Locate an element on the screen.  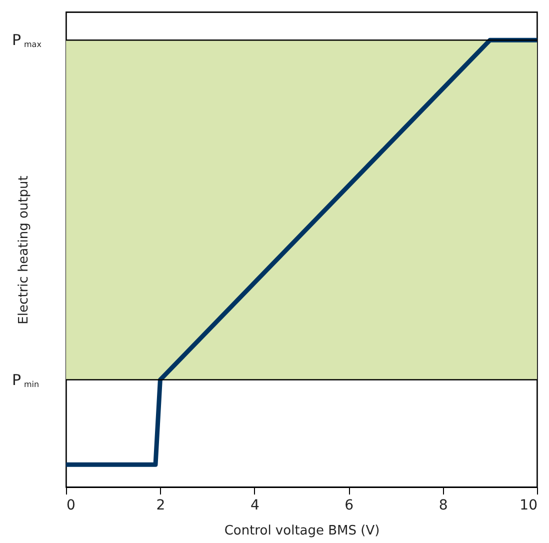
x-tick-label: 6 is located at coordinates (349, 506).